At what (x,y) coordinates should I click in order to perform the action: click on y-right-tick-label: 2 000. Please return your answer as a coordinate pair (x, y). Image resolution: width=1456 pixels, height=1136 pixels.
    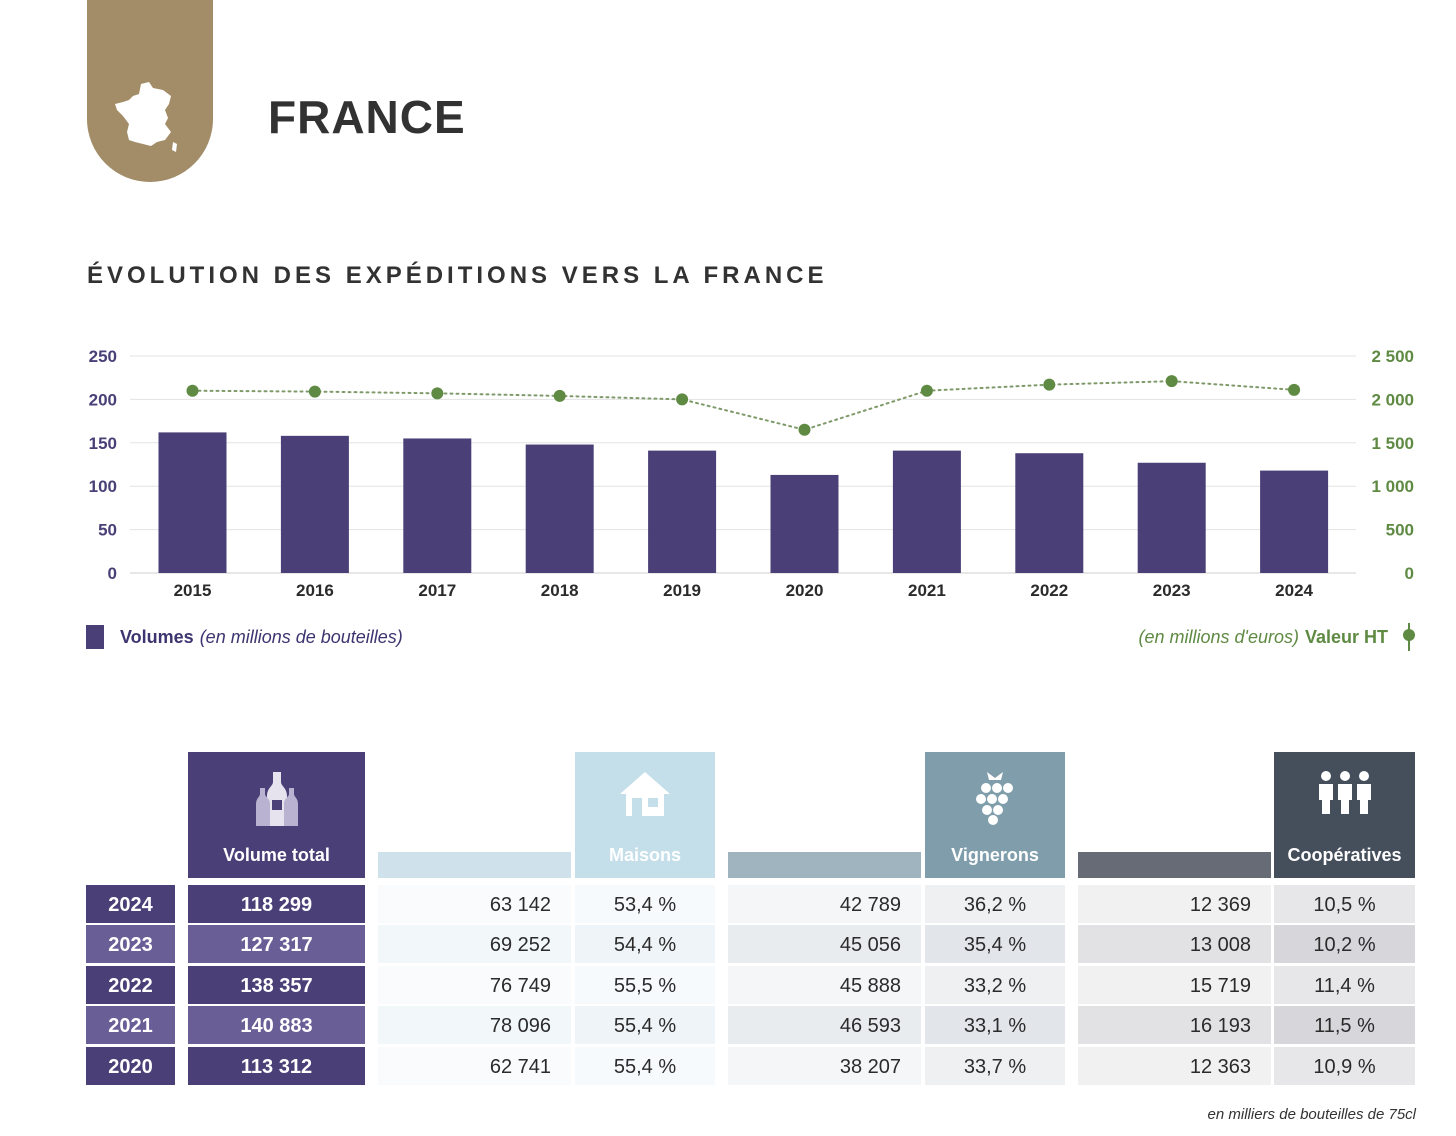
    Looking at the image, I should click on (1392, 399).